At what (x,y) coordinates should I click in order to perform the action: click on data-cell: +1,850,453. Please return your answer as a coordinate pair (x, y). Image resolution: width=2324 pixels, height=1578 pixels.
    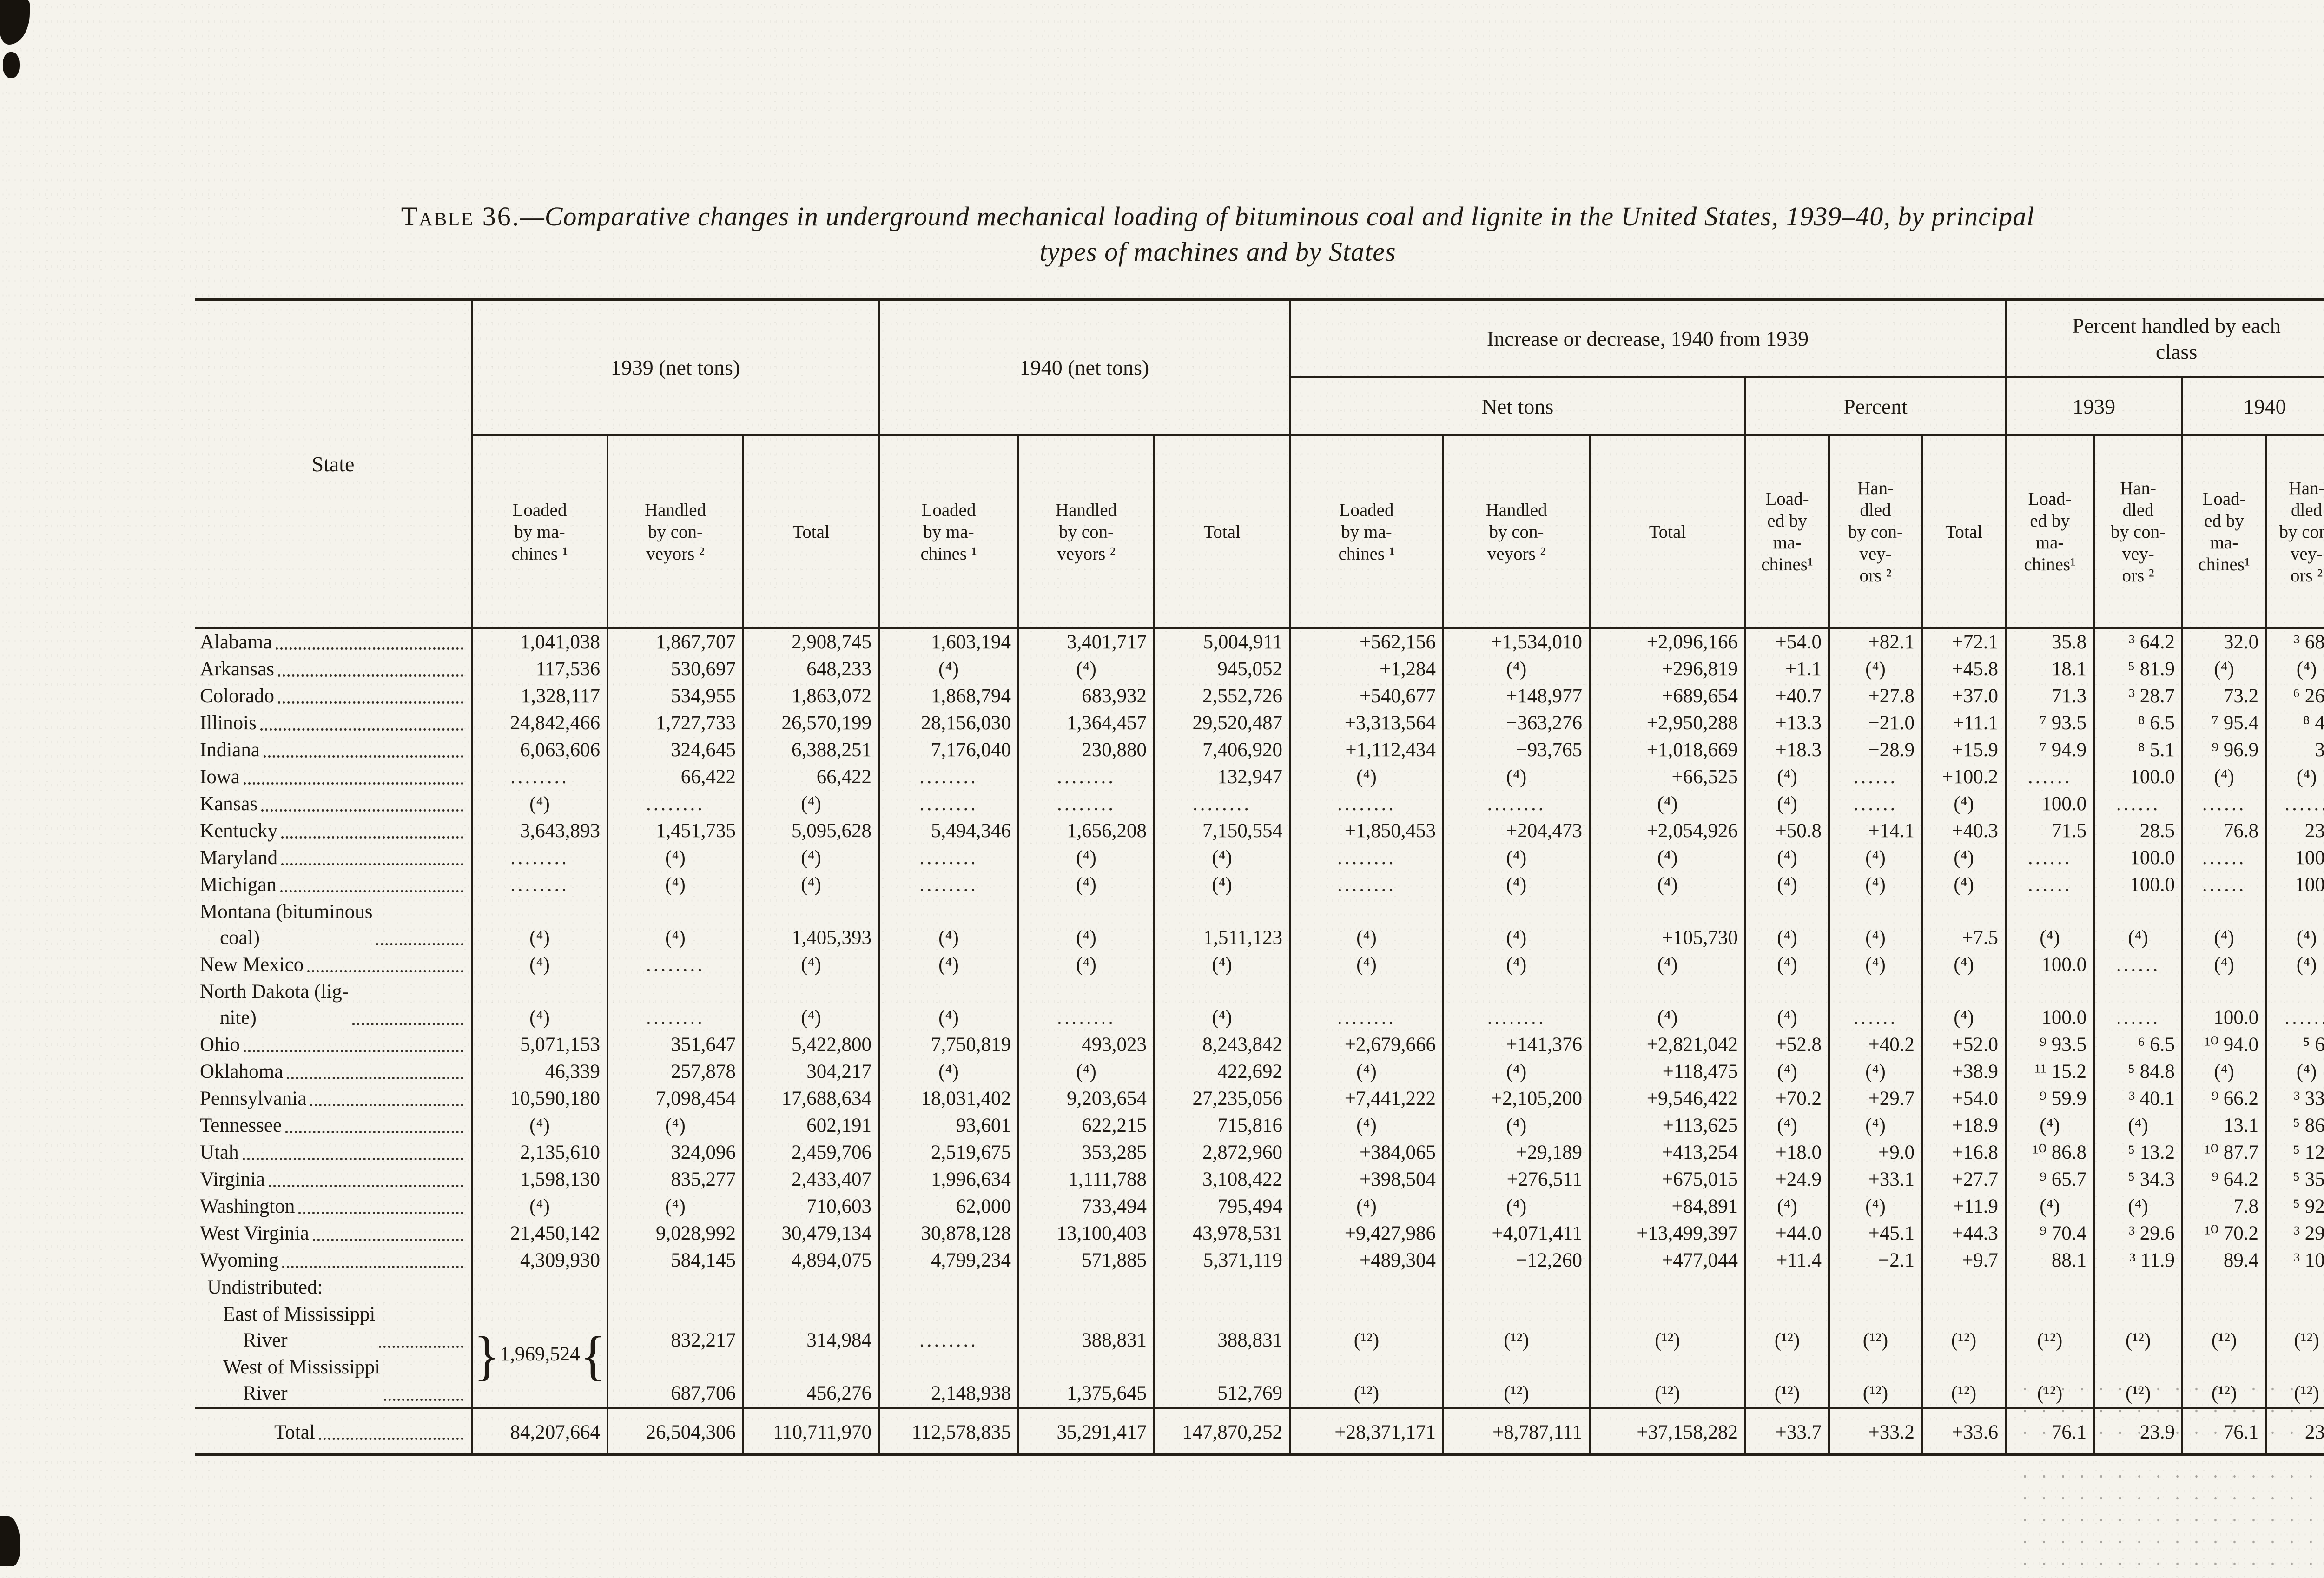
    Looking at the image, I should click on (1366, 832).